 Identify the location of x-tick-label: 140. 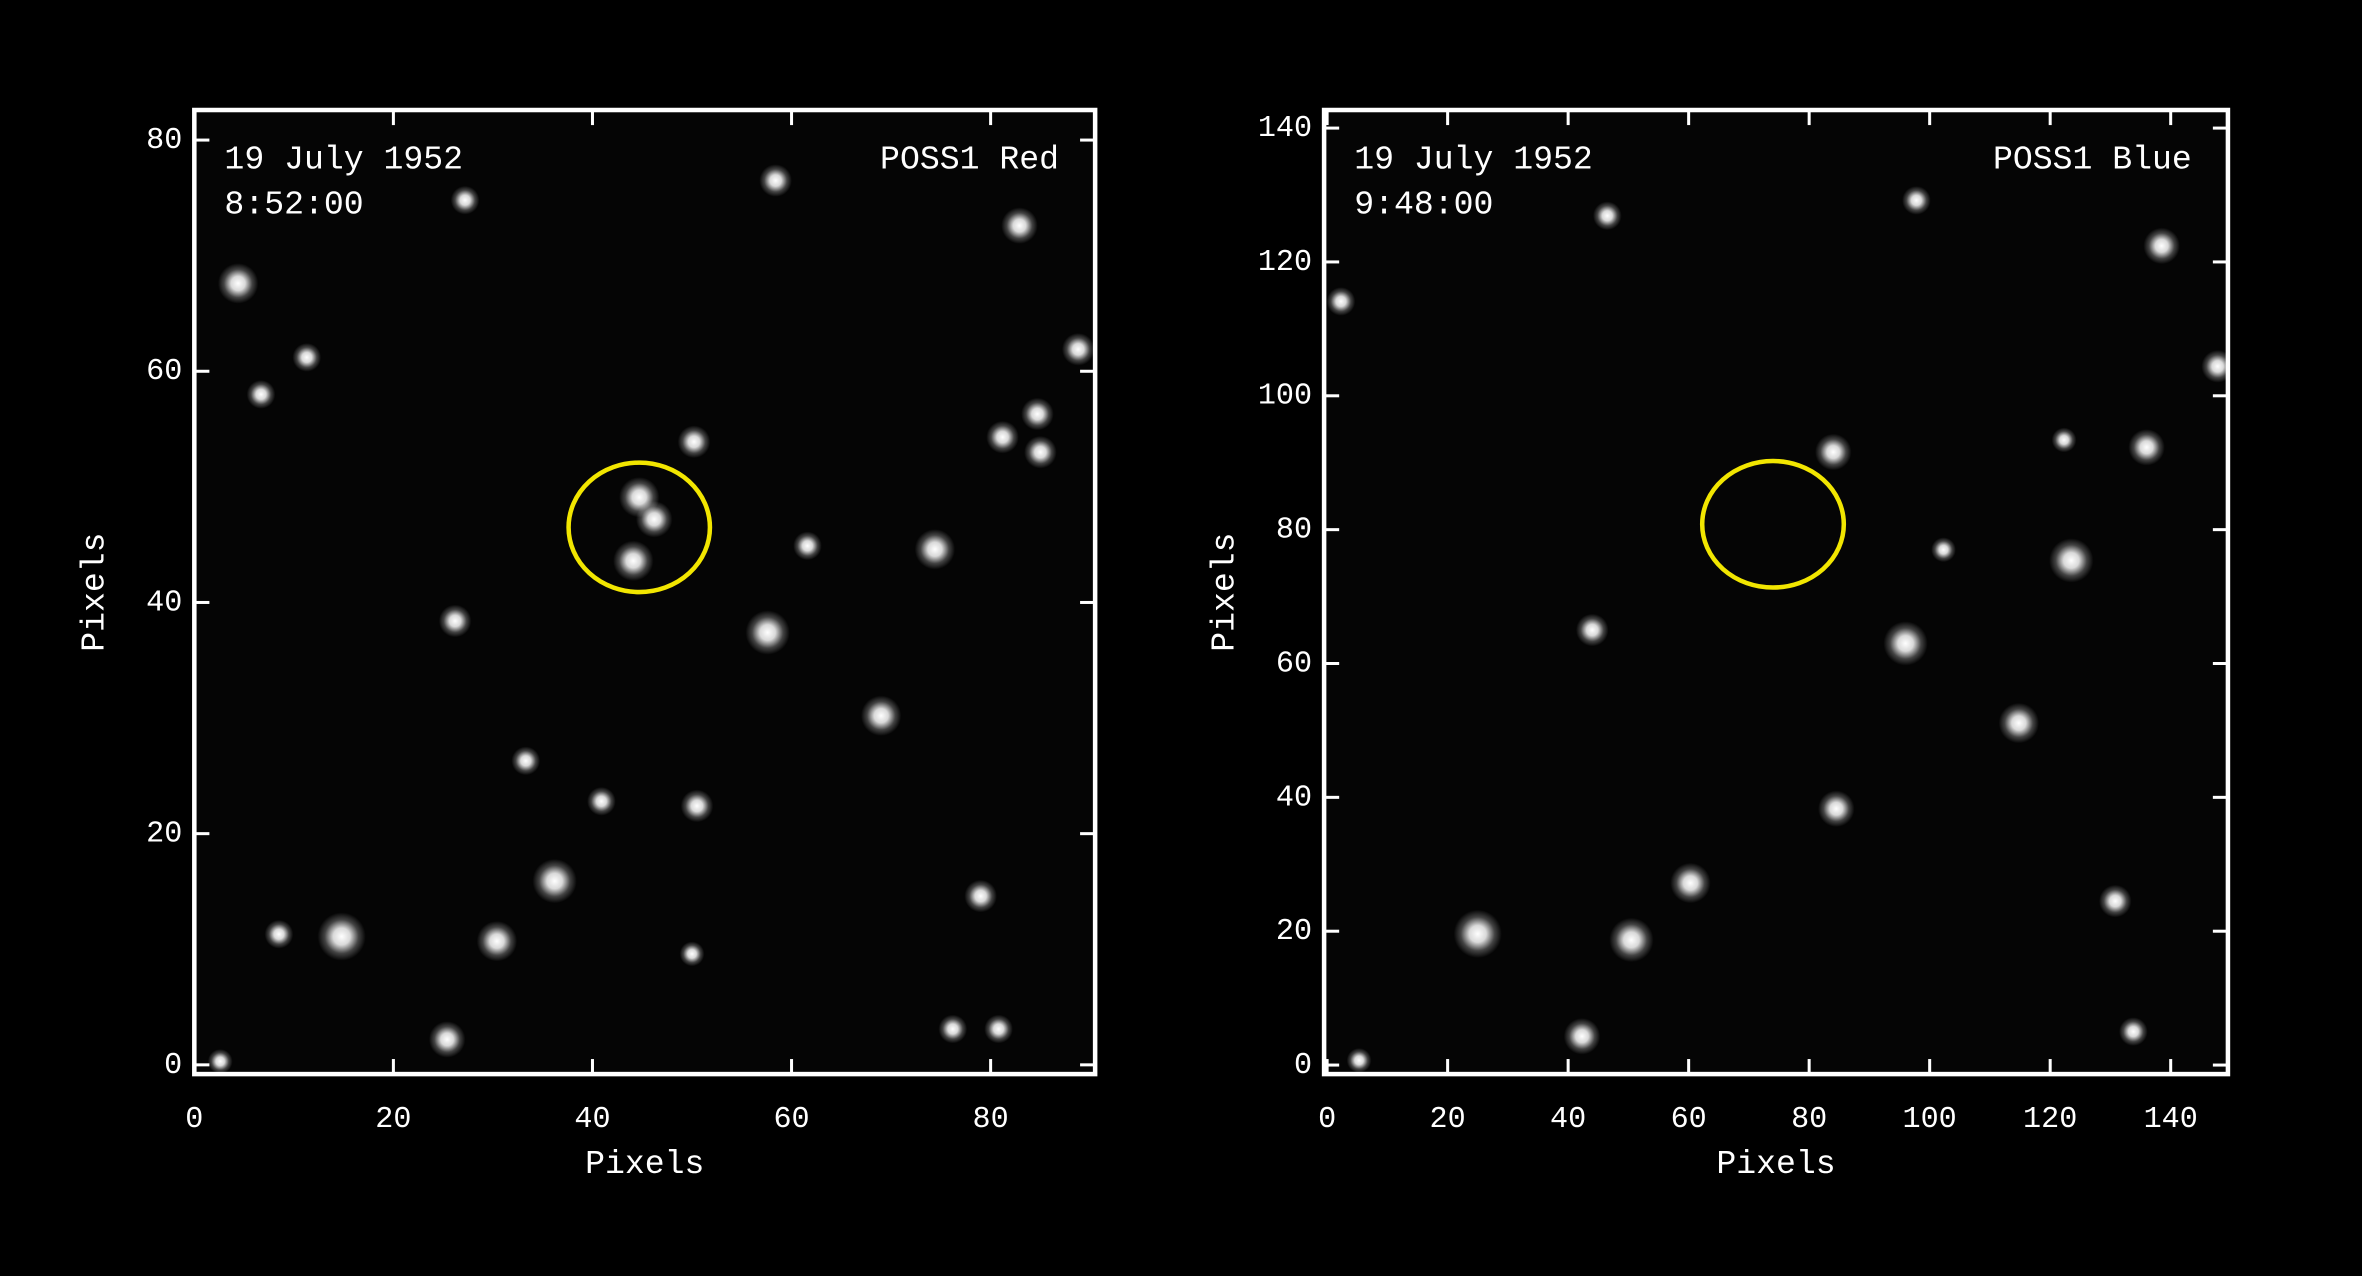
(2171, 1120).